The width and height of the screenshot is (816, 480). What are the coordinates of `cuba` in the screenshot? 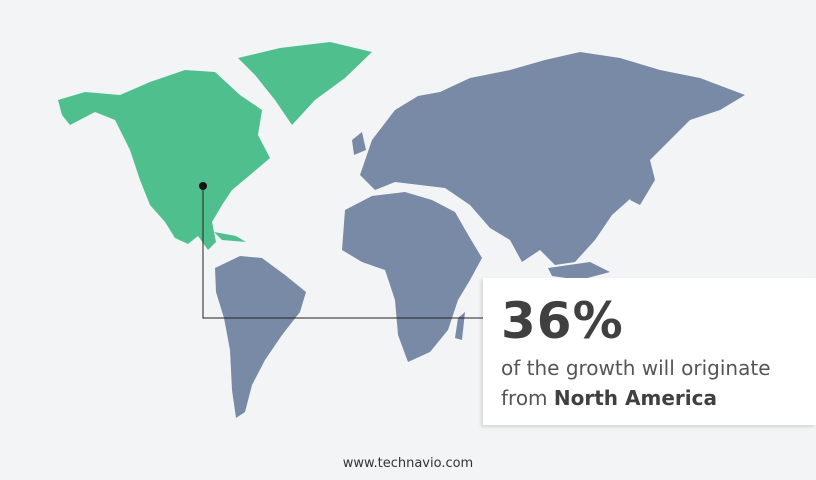 It's located at (230, 237).